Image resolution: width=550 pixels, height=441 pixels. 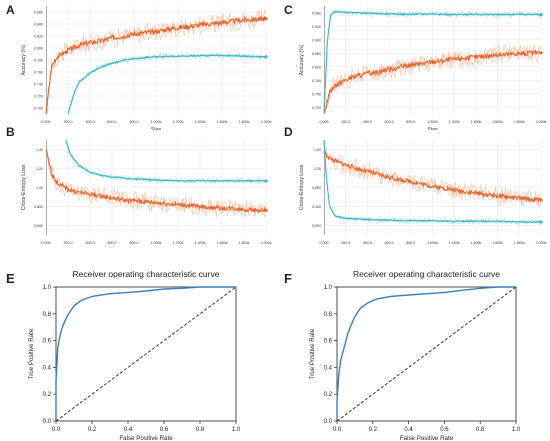 I want to click on x-tick-label: 1.200k, so click(x=454, y=122).